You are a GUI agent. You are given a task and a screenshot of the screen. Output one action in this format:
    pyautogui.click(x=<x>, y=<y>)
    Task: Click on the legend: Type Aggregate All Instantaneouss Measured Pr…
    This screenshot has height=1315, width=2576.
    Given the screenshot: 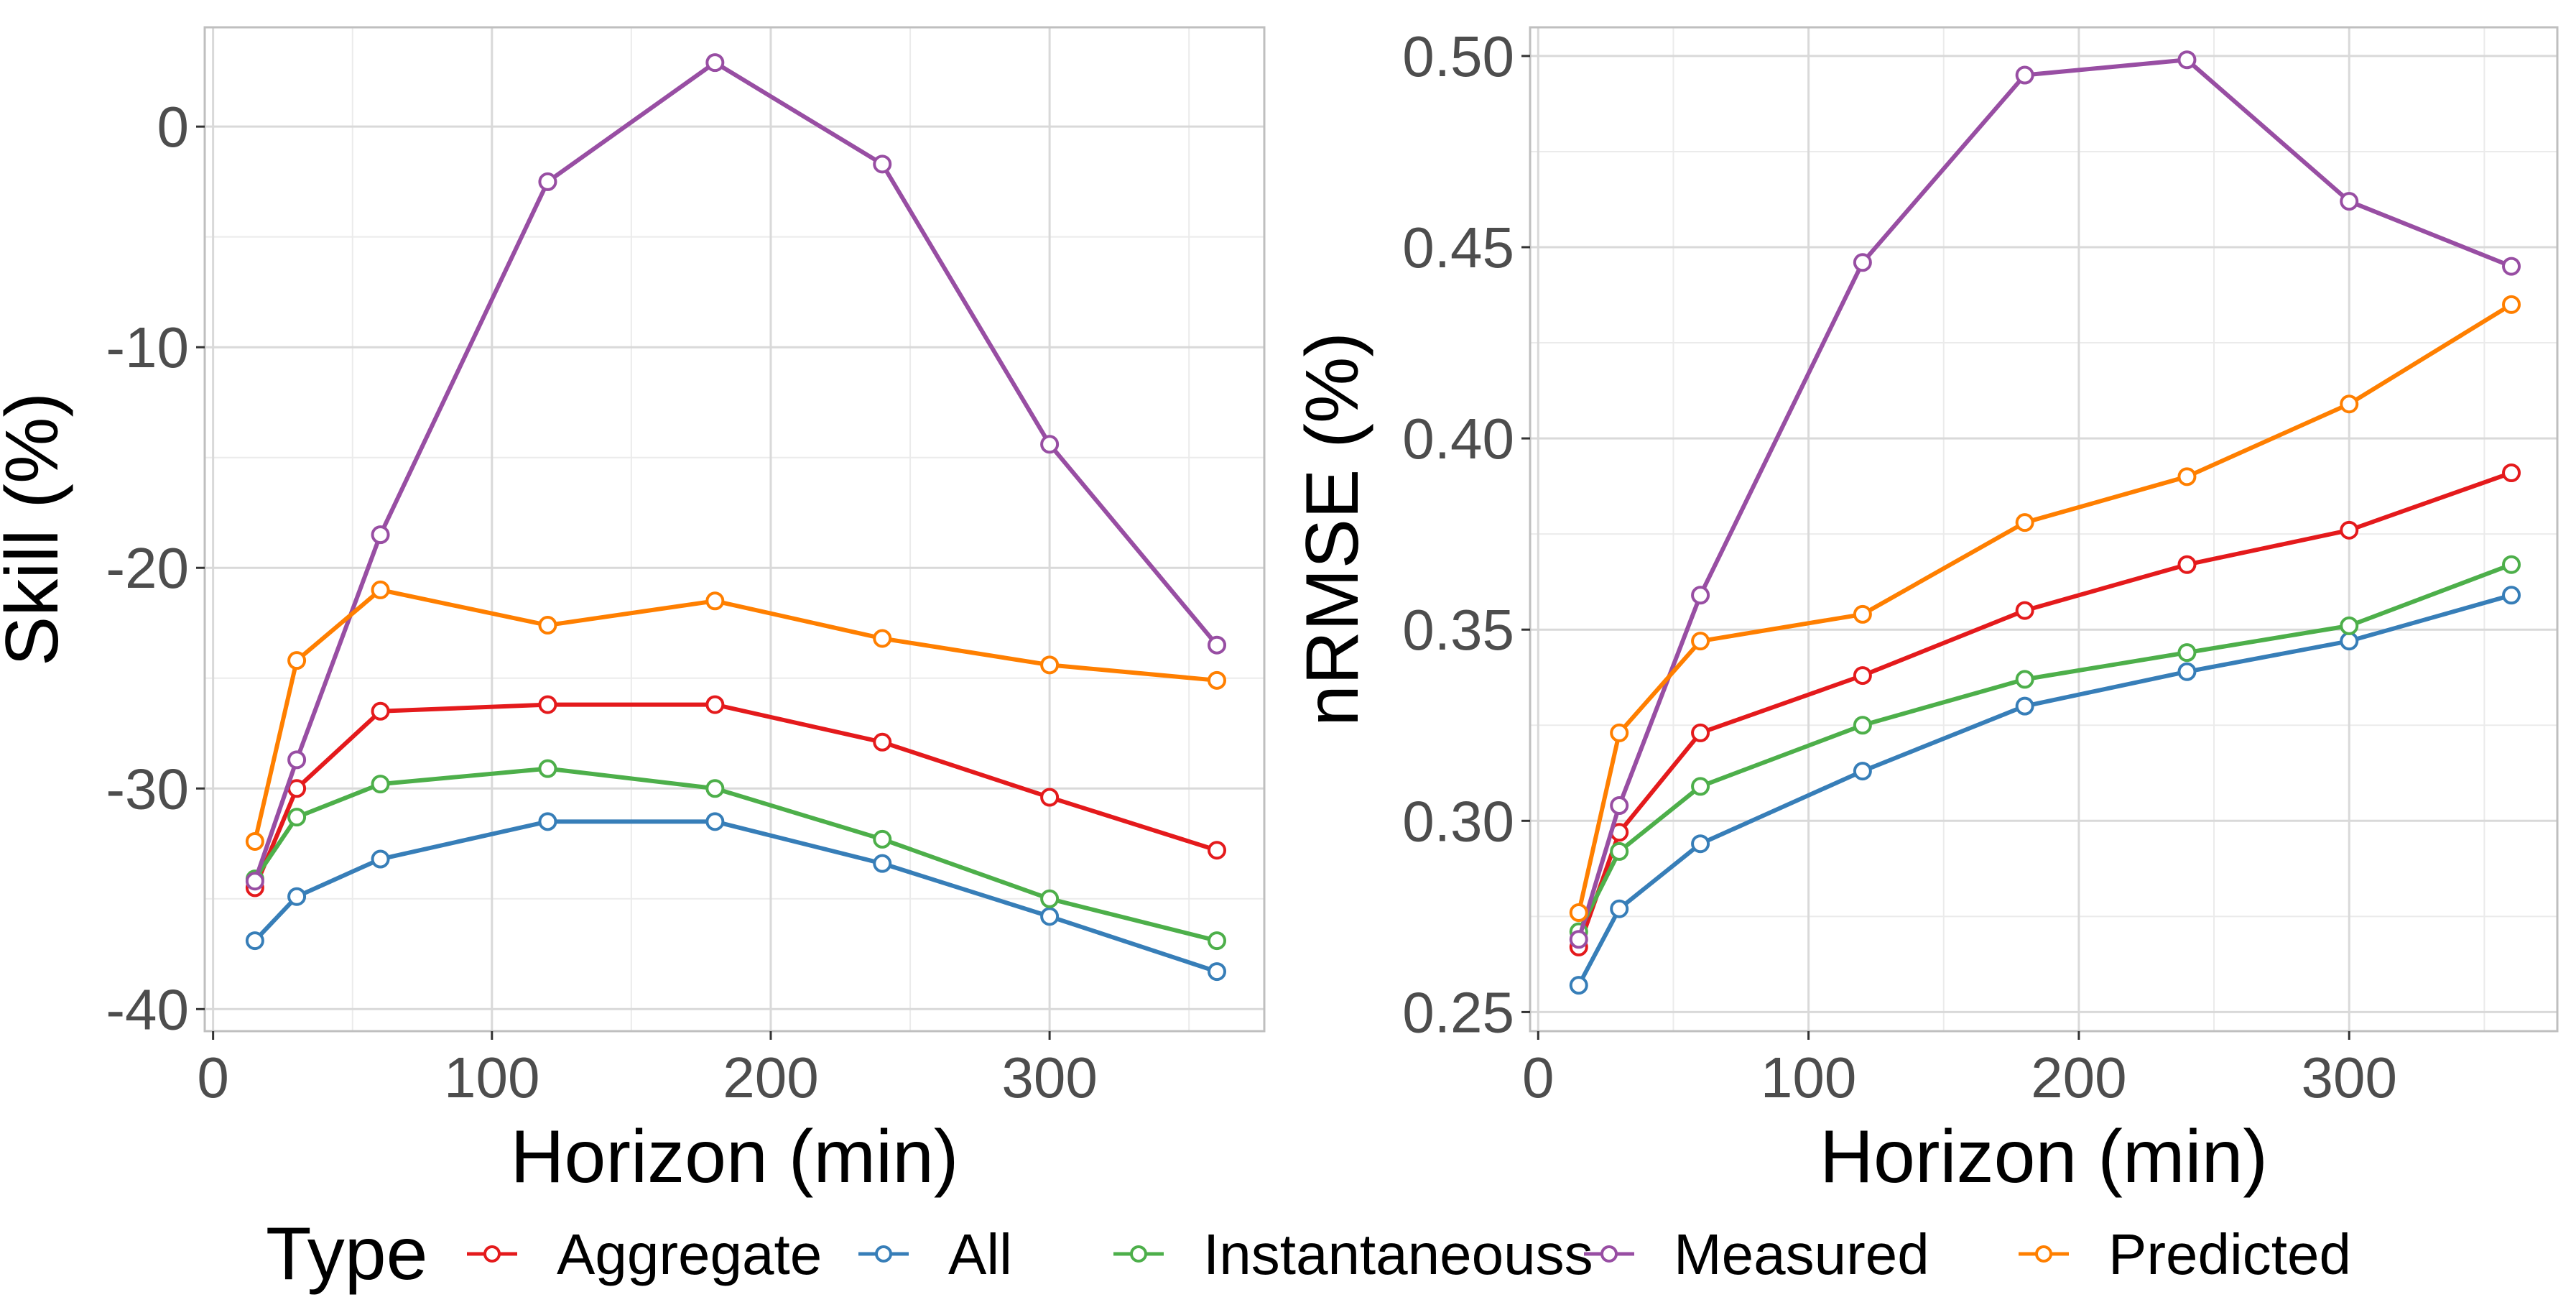 What is the action you would take?
    pyautogui.click(x=1308, y=1254)
    